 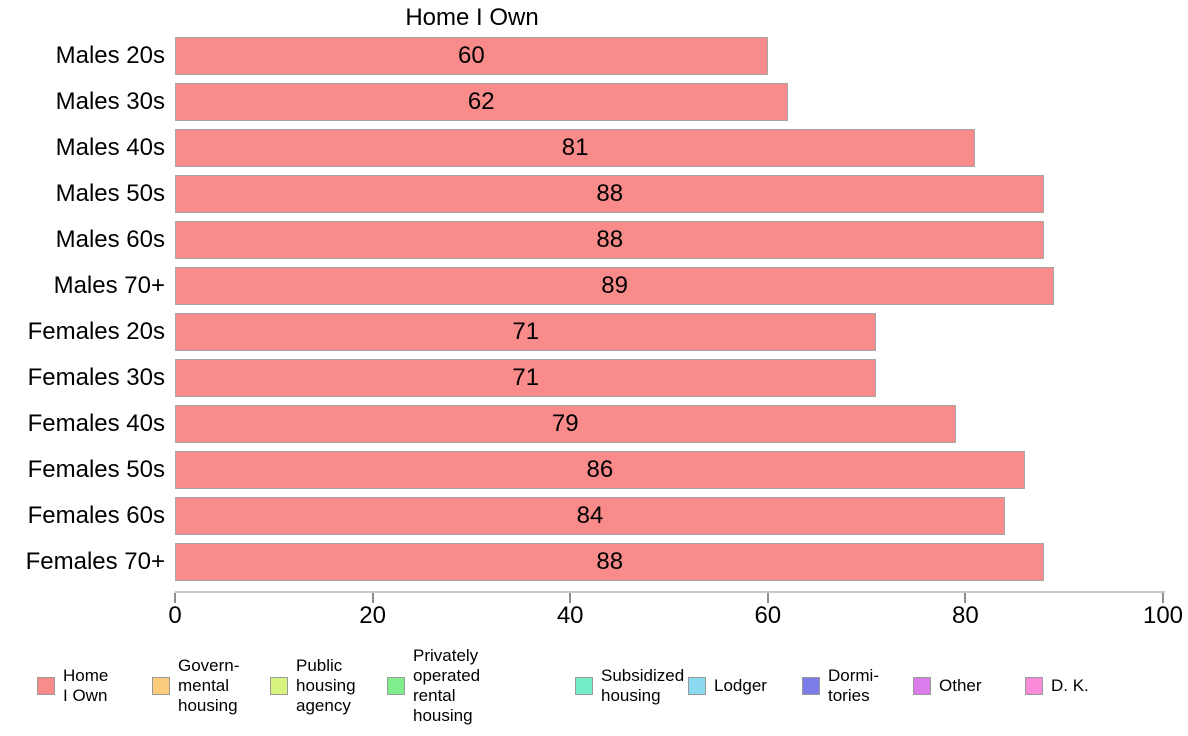 I want to click on legend-item-other: Other, so click(x=947, y=686).